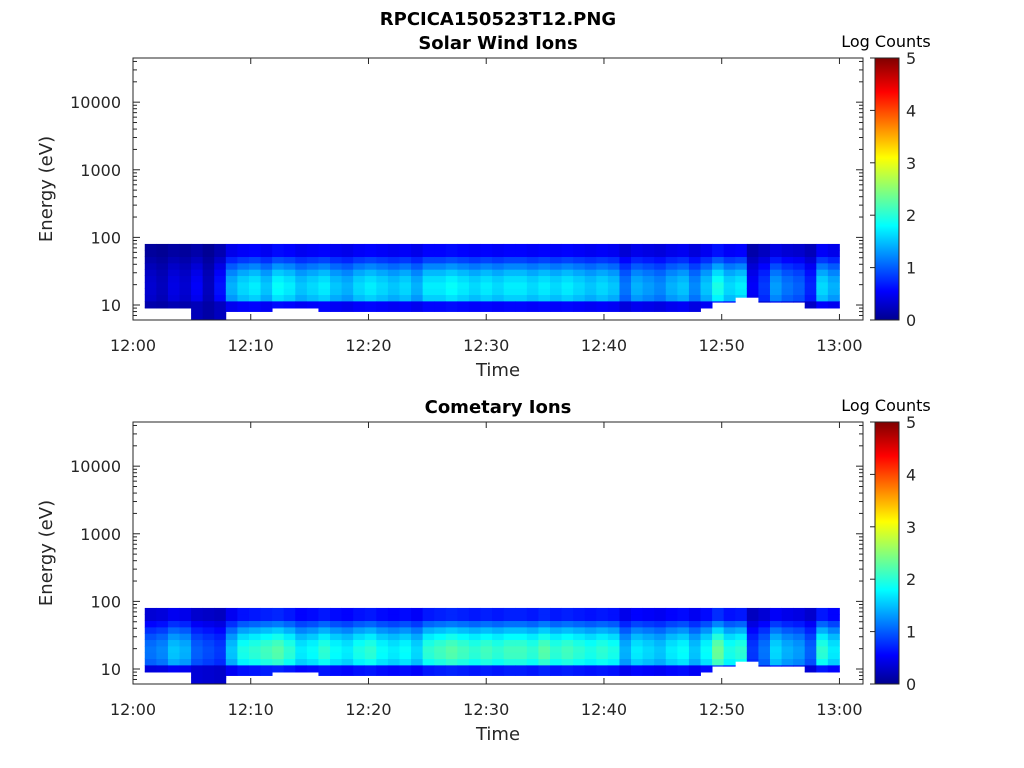 The height and width of the screenshot is (768, 1024). I want to click on panel-title: Cometary Ions, so click(498, 407).